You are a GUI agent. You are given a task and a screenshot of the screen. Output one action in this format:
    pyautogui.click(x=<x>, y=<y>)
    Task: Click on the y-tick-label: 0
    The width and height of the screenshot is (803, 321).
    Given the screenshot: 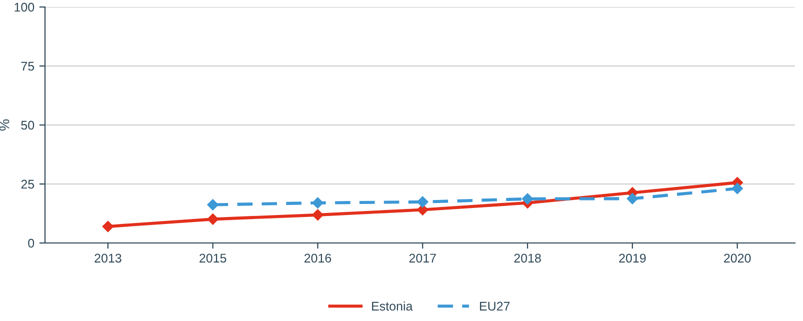 What is the action you would take?
    pyautogui.click(x=31, y=243)
    